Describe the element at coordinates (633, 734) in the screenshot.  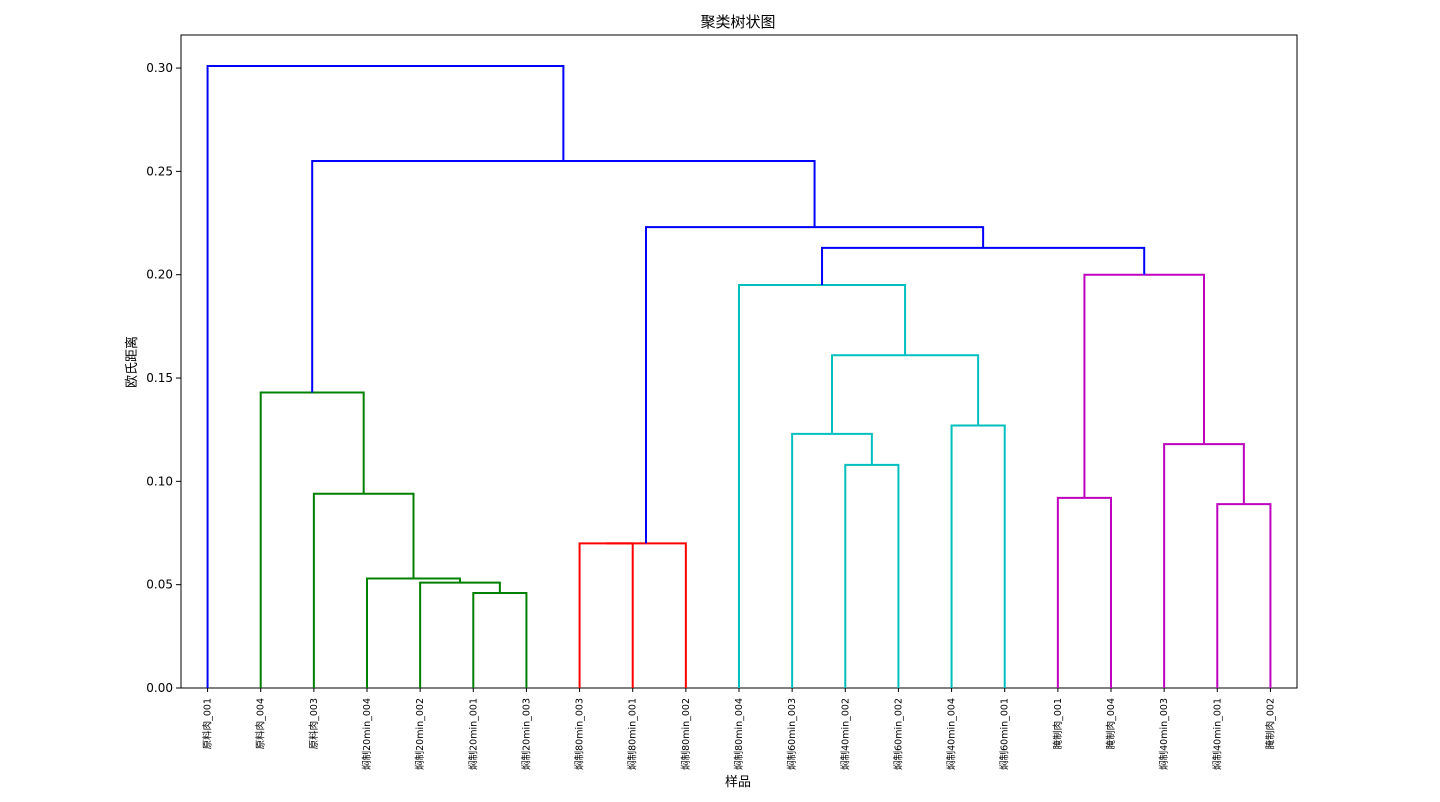
I see `leaf-label: 焖制80min_001` at that location.